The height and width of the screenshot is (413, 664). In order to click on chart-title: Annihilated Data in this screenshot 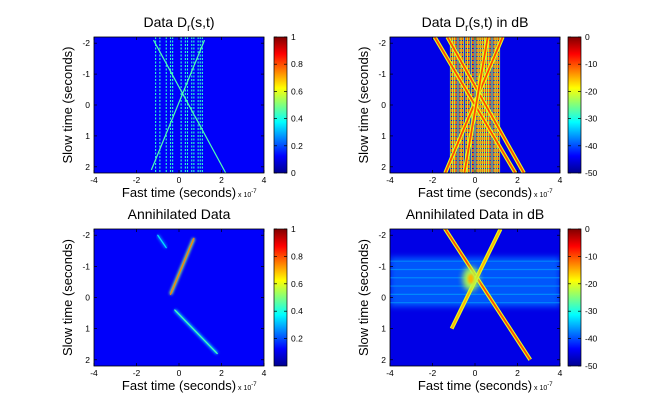, I will do `click(179, 214)`.